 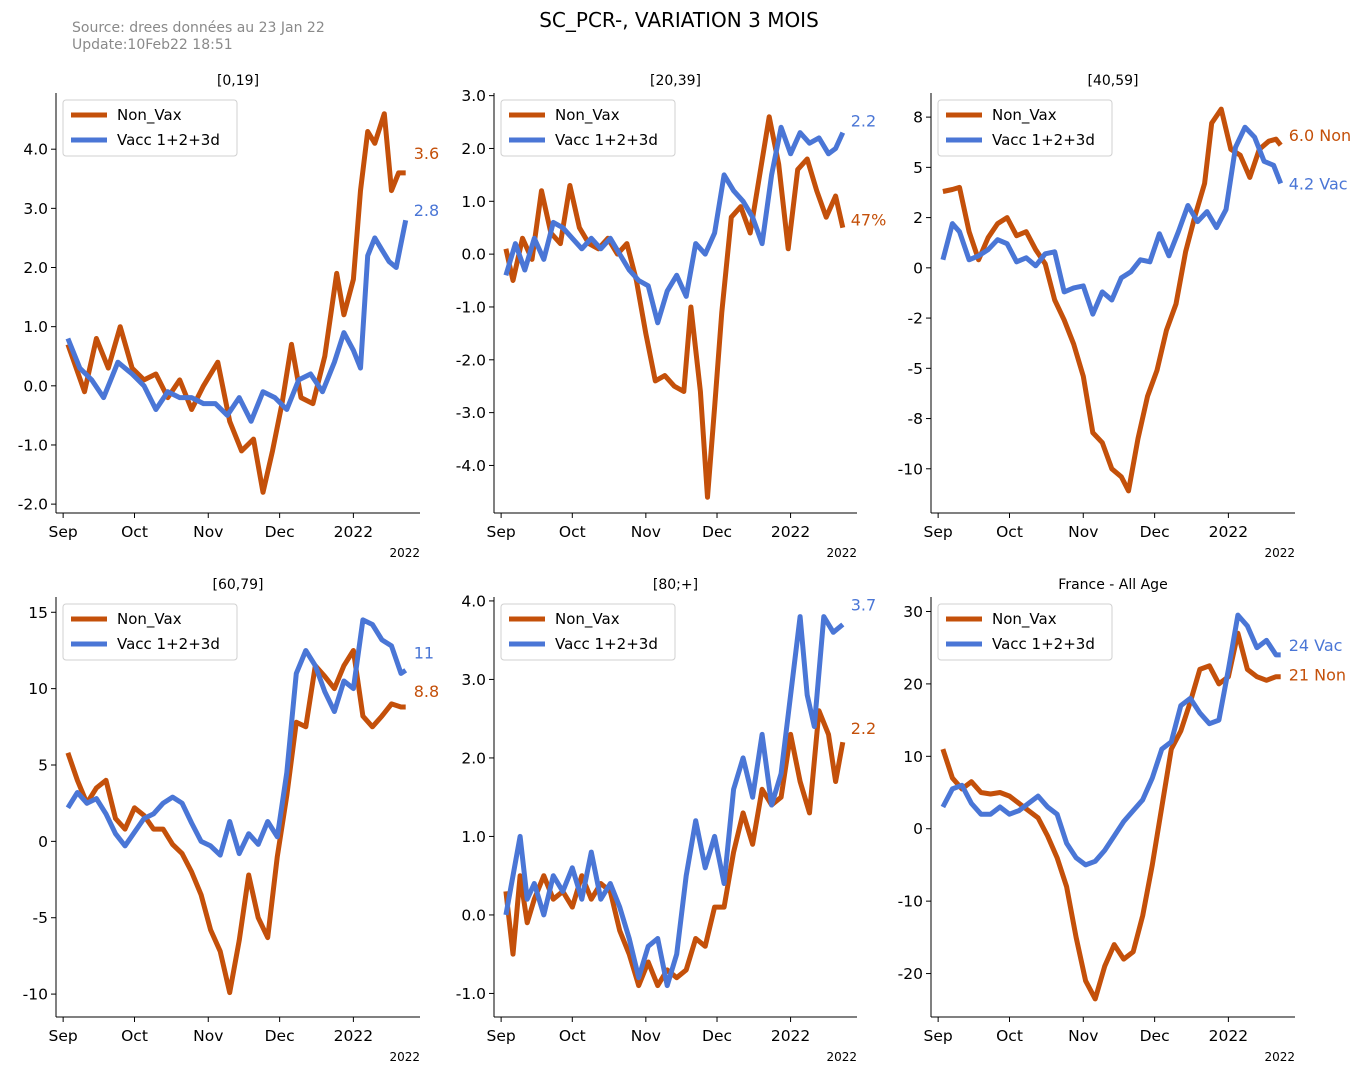 What do you see at coordinates (915, 419) in the screenshot?
I see `y-tick-label: -8` at bounding box center [915, 419].